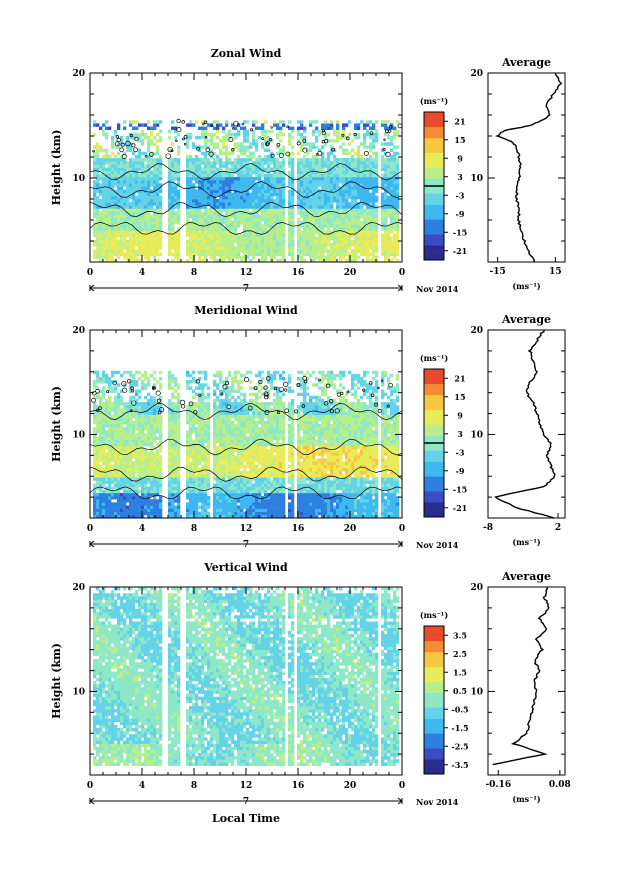 The width and height of the screenshot is (622, 878). Describe the element at coordinates (526, 62) in the screenshot. I see `average-title: Average` at that location.